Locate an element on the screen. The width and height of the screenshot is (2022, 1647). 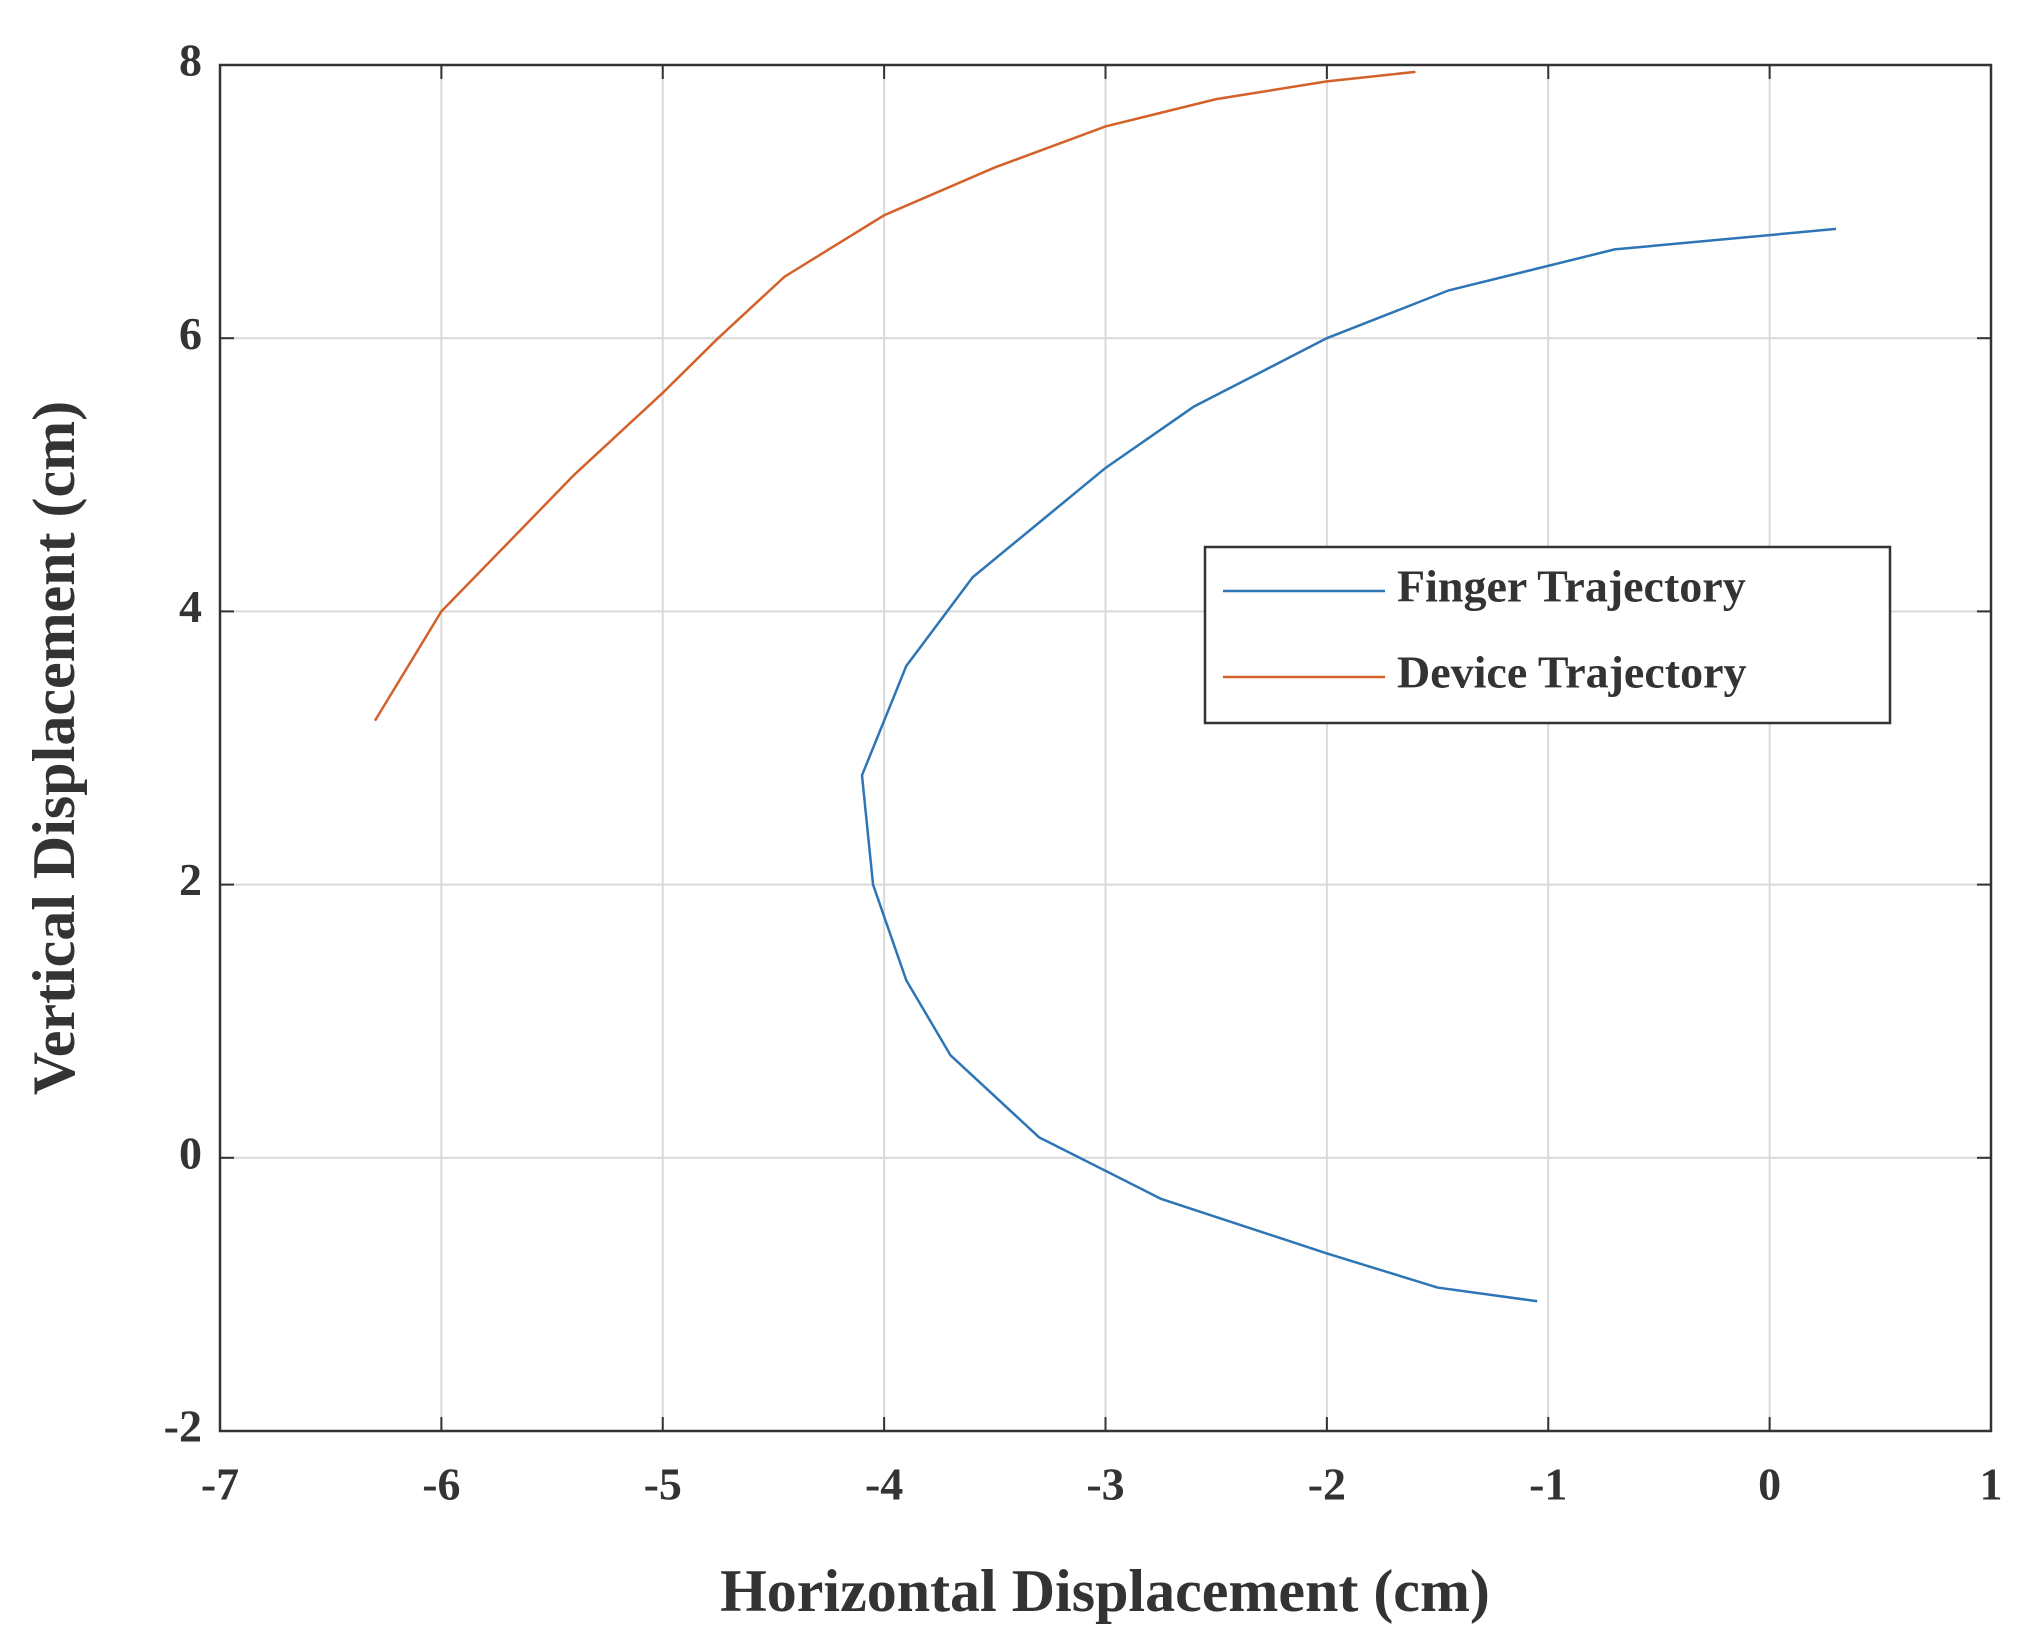
y-tick-label: 0 is located at coordinates (190, 1152).